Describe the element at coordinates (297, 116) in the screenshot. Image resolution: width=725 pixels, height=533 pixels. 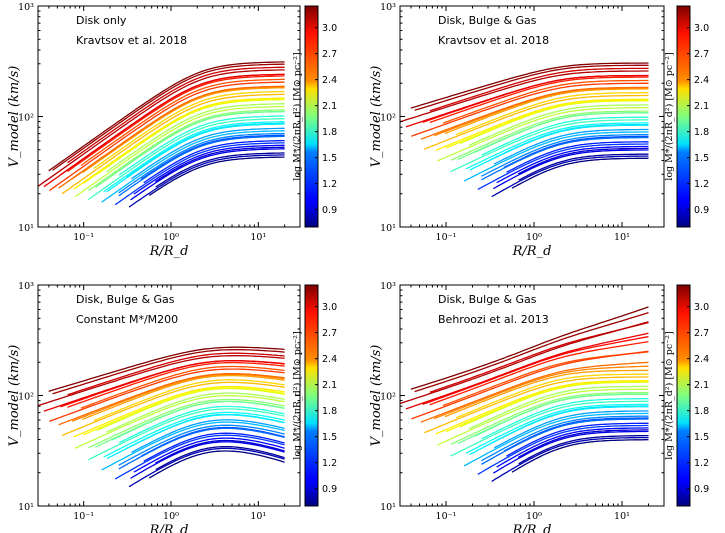
I see `colorbar-label: log M*/(2πR_d²) [M⊙ pc⁻²]` at that location.